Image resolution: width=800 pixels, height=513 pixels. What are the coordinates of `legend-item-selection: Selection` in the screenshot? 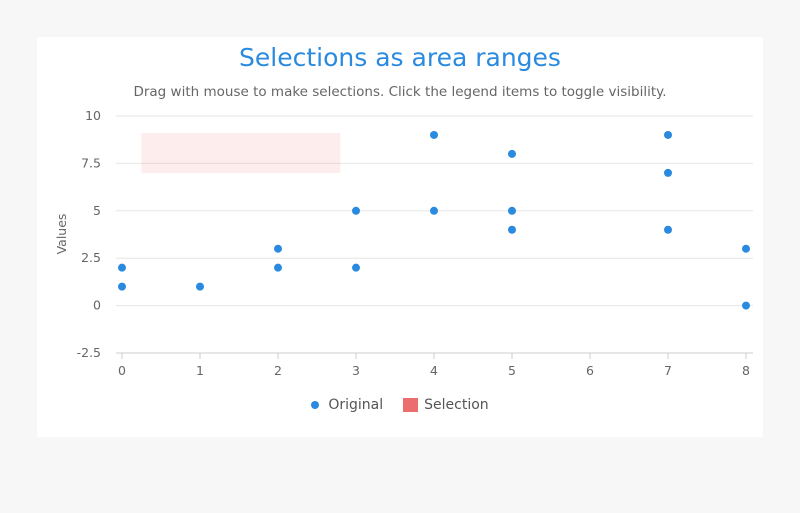 It's located at (446, 405).